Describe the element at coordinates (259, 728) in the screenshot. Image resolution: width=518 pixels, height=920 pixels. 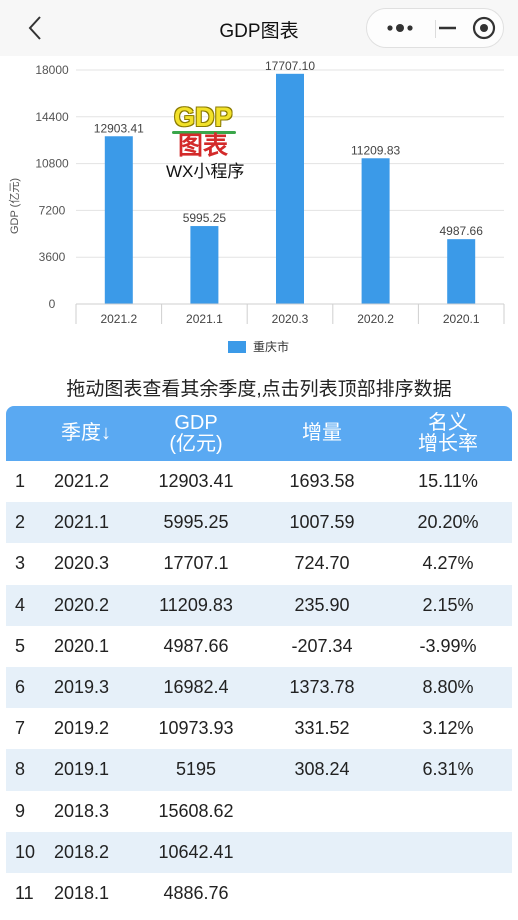
I see `table-row: 7 2019.2 10973.93 331.52 3.12%` at that location.